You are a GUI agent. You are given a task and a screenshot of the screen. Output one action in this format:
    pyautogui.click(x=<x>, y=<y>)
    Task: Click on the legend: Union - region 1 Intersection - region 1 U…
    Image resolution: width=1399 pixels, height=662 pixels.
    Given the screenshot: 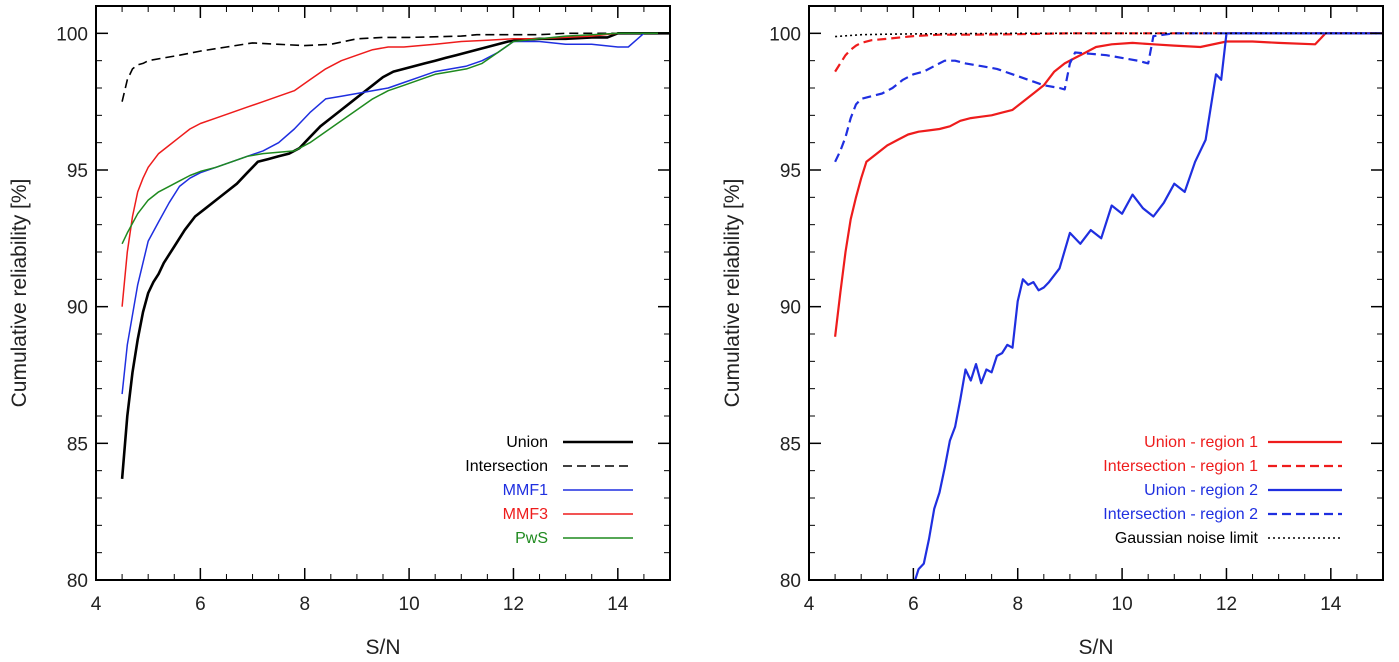 What is the action you would take?
    pyautogui.click(x=1222, y=490)
    